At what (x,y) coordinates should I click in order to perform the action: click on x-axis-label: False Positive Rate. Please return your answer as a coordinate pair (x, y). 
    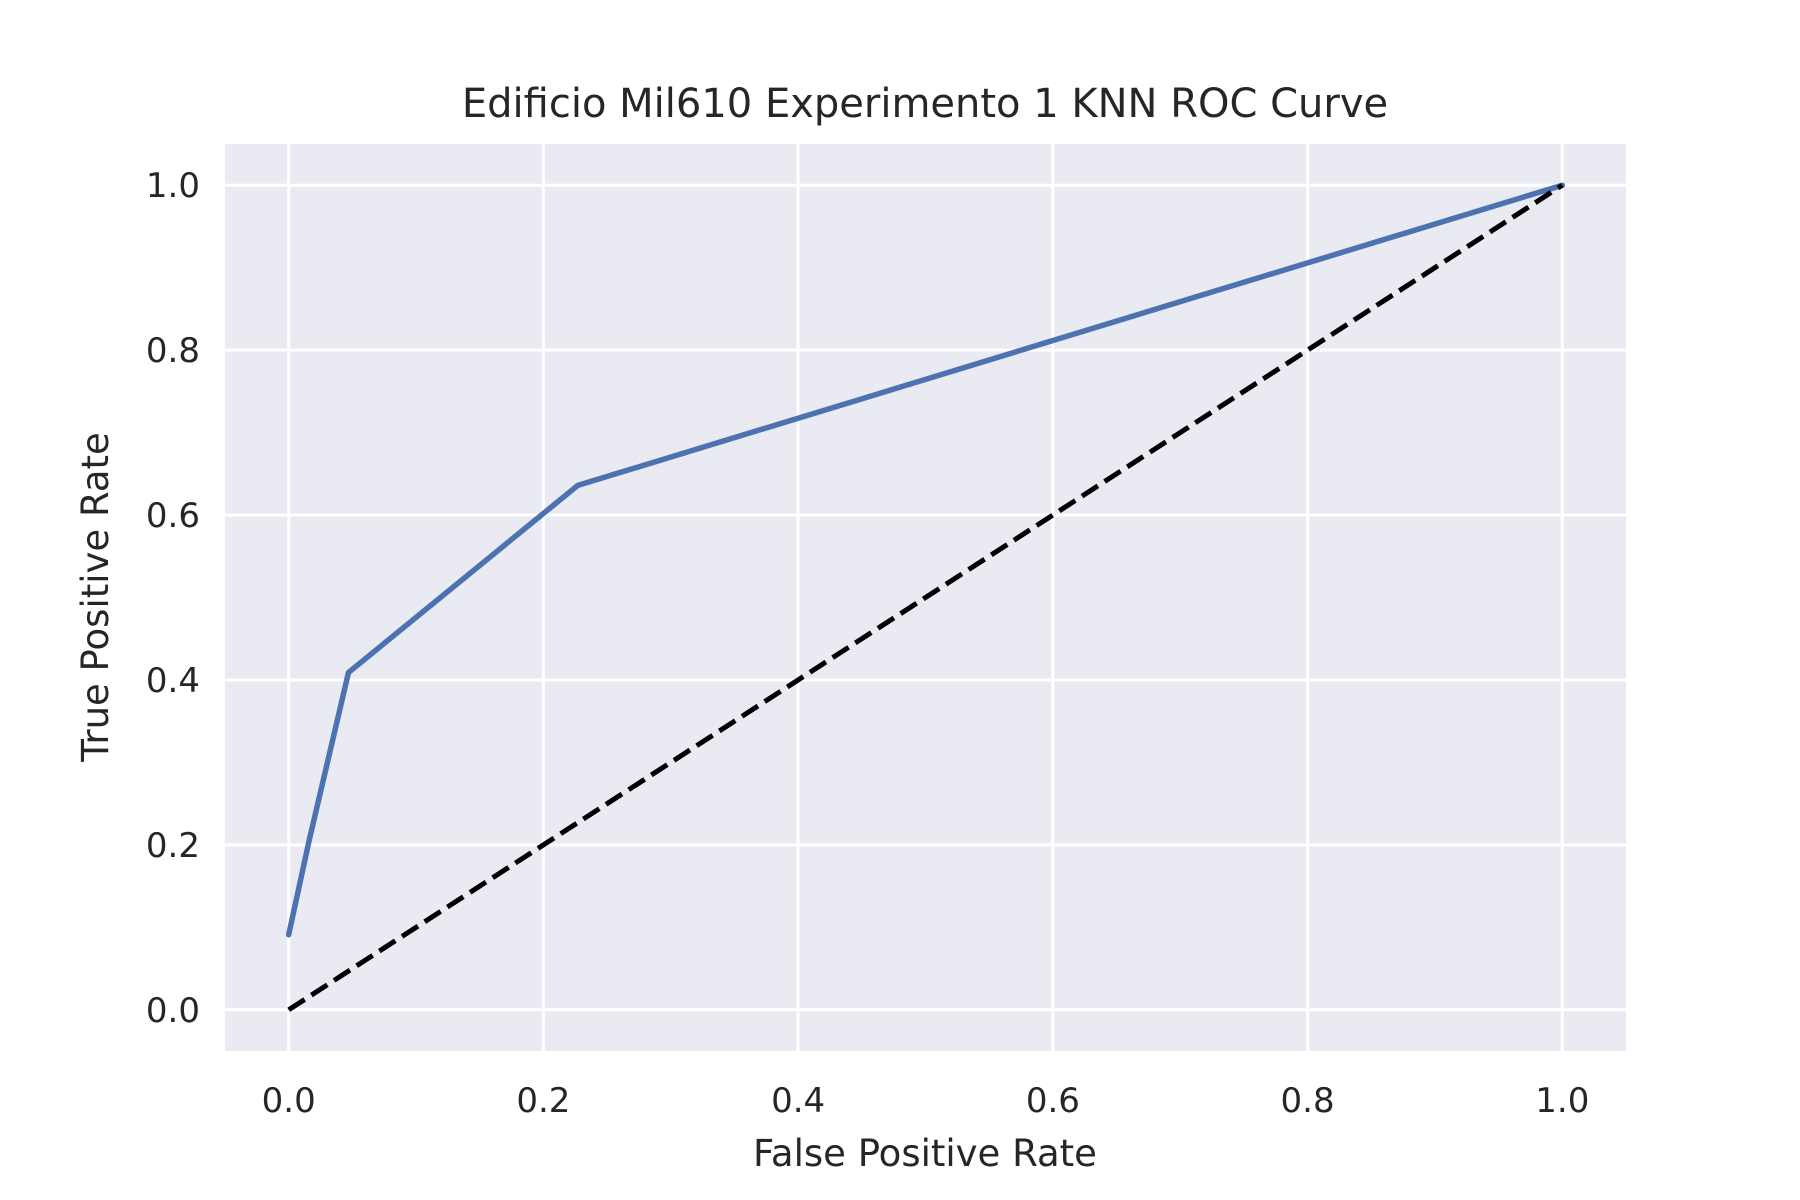
    Looking at the image, I should click on (925, 1153).